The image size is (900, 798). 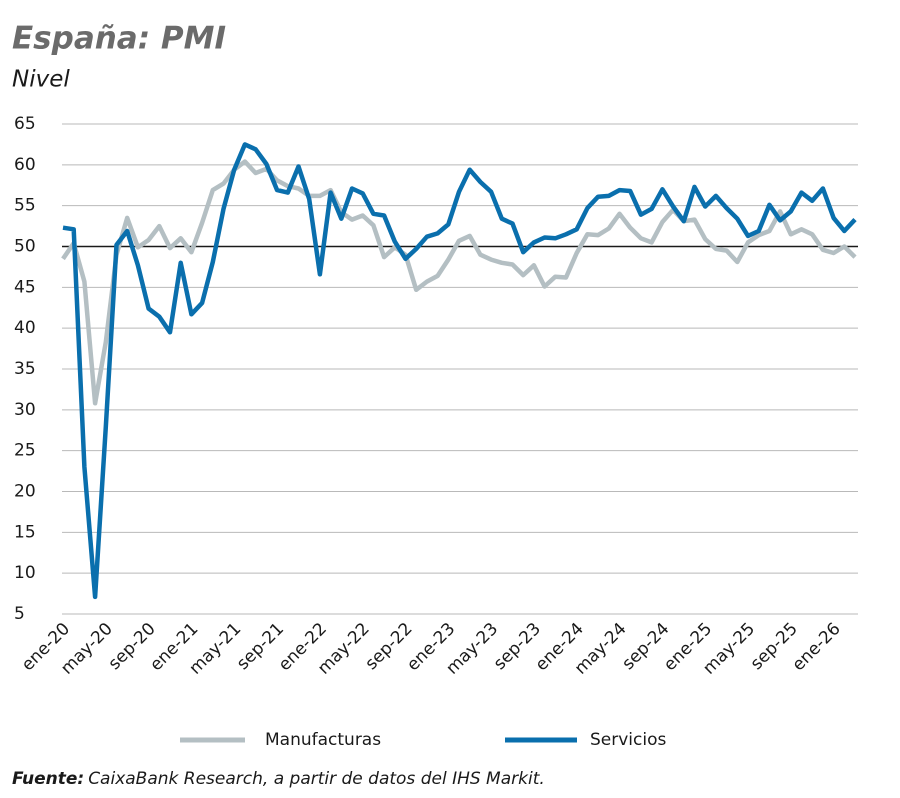 What do you see at coordinates (41, 80) in the screenshot?
I see `chart-subtitle: Nivel` at bounding box center [41, 80].